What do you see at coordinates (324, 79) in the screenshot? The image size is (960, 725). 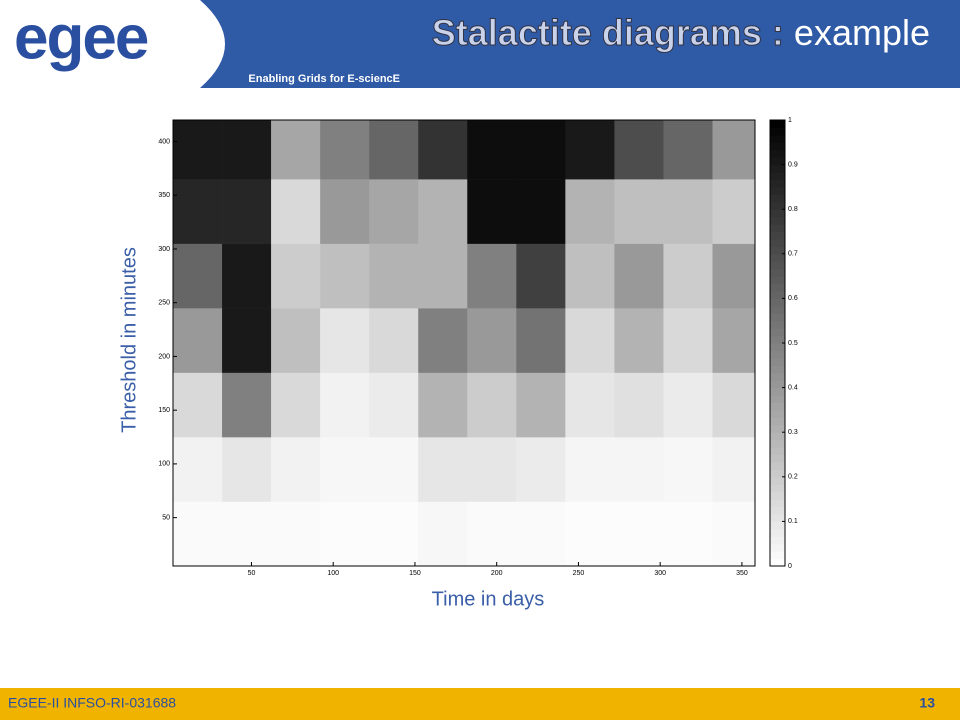 I see `tagline: Enabling Grids for E-sciencE` at bounding box center [324, 79].